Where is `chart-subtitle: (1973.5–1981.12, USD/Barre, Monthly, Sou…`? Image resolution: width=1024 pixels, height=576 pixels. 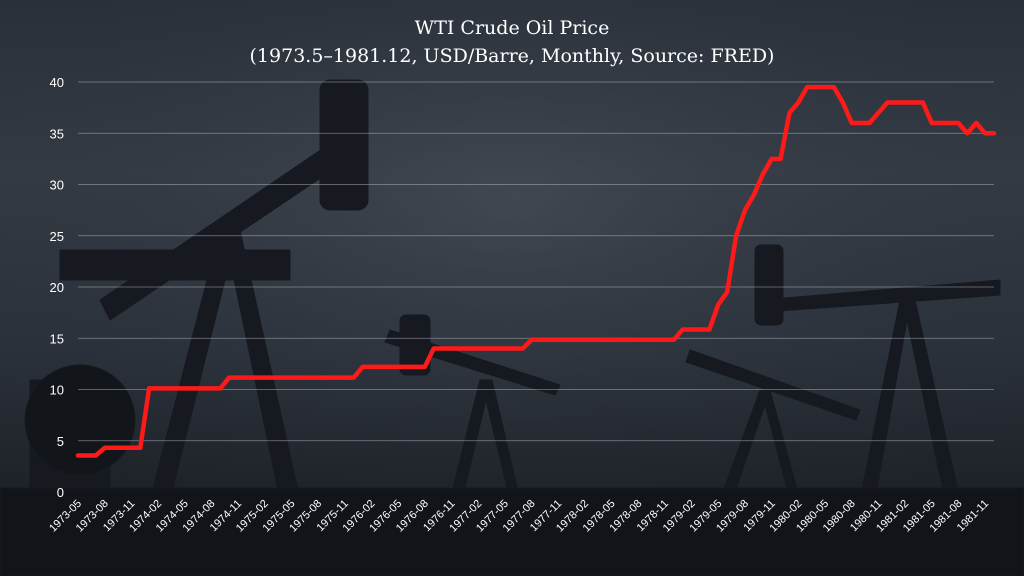
chart-subtitle: (1973.5–1981.12, USD/Barre, Monthly, Sou… is located at coordinates (512, 56).